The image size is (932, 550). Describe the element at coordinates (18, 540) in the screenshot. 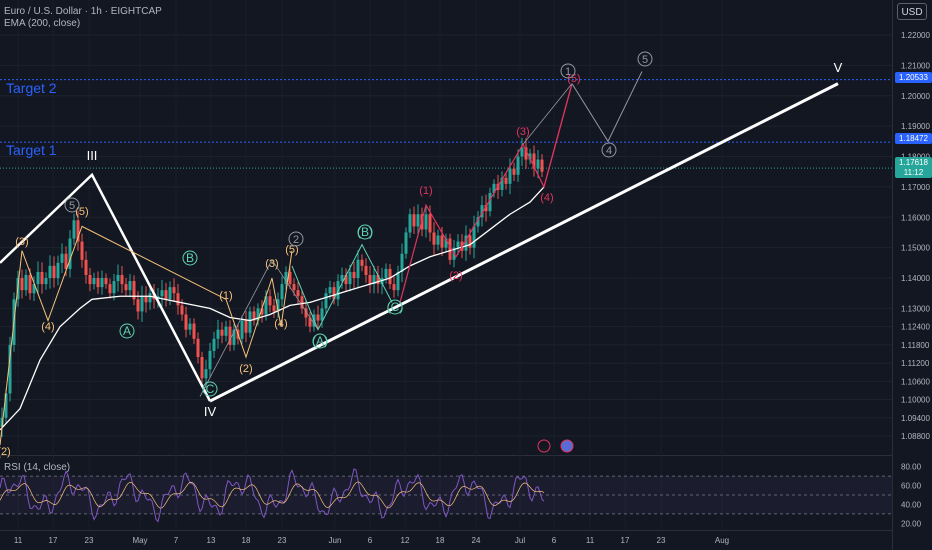

I see `time-tick-label: 11` at that location.